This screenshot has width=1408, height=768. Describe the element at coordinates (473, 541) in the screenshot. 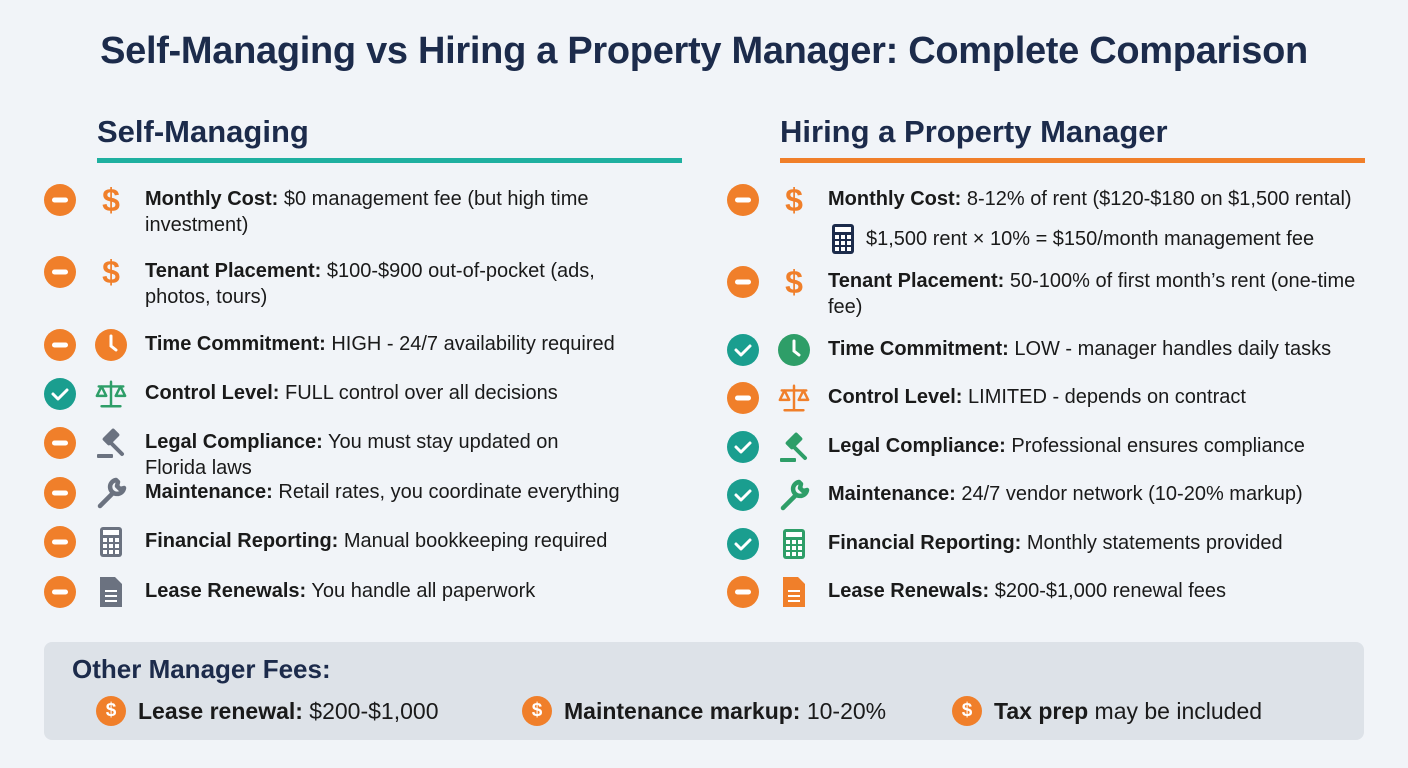

I see `row-value: Manual bookkeeping required` at that location.